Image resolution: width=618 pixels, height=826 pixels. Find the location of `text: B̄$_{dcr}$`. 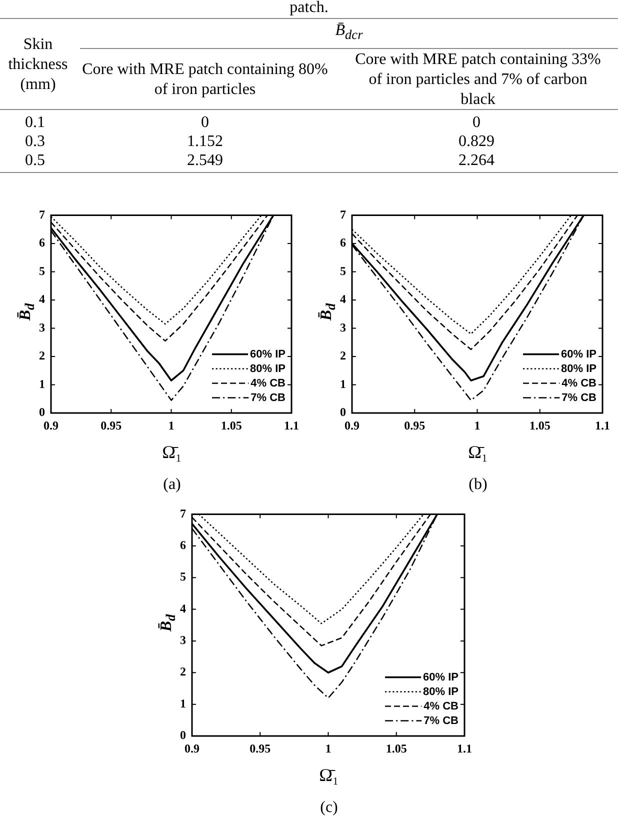

text: B̄$_{dcr}$ is located at coordinates (349, 33).